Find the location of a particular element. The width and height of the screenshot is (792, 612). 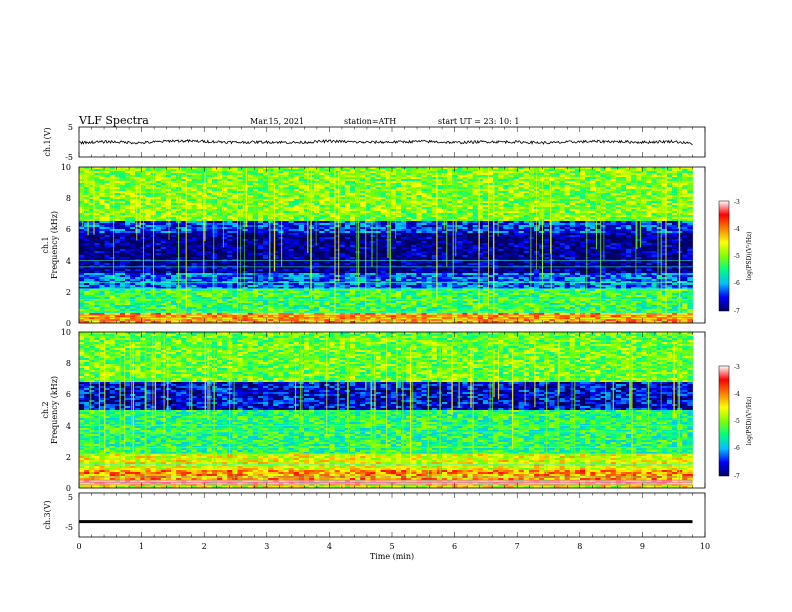

x-tick-label: 3 is located at coordinates (266, 546).